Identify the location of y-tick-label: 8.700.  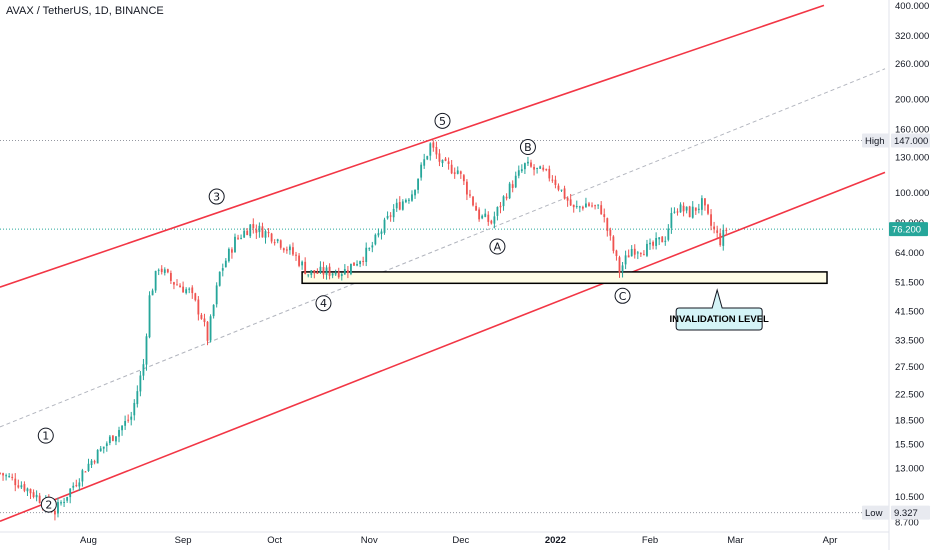
(907, 523).